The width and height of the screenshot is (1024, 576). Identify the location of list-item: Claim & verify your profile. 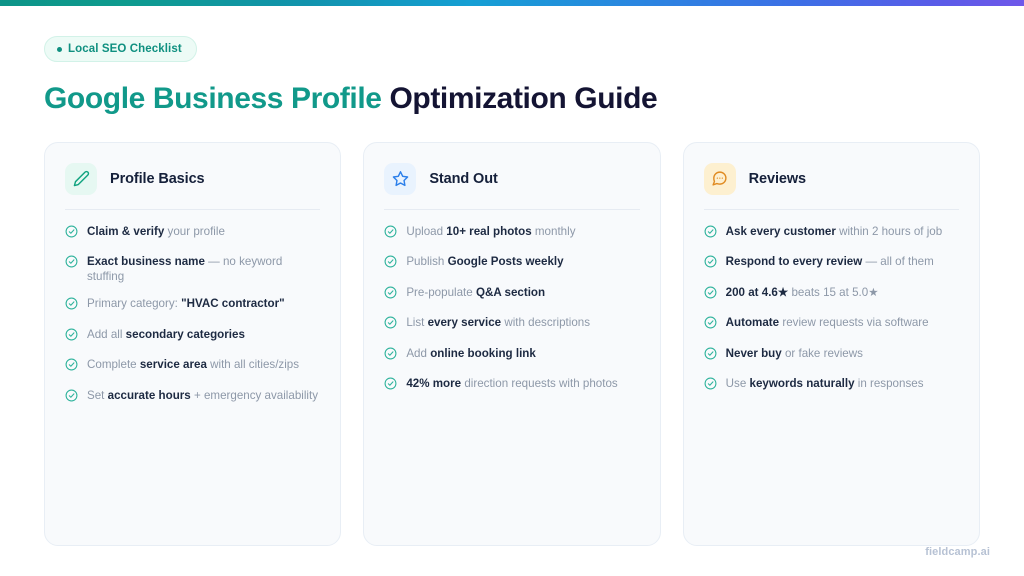
(192, 233).